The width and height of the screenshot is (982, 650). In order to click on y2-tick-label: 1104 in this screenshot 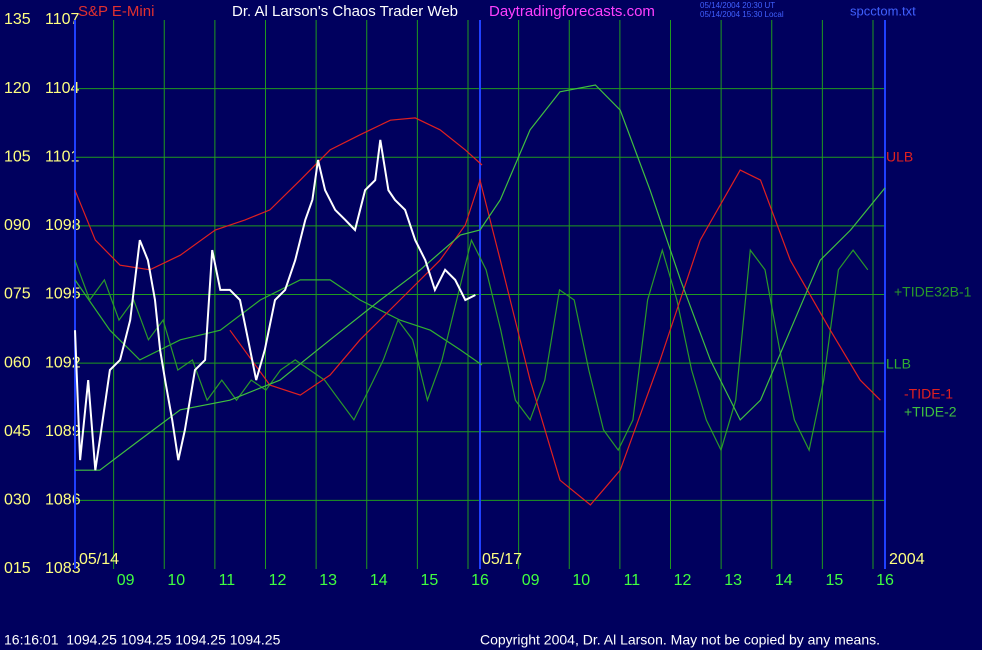, I will do `click(62, 88)`.